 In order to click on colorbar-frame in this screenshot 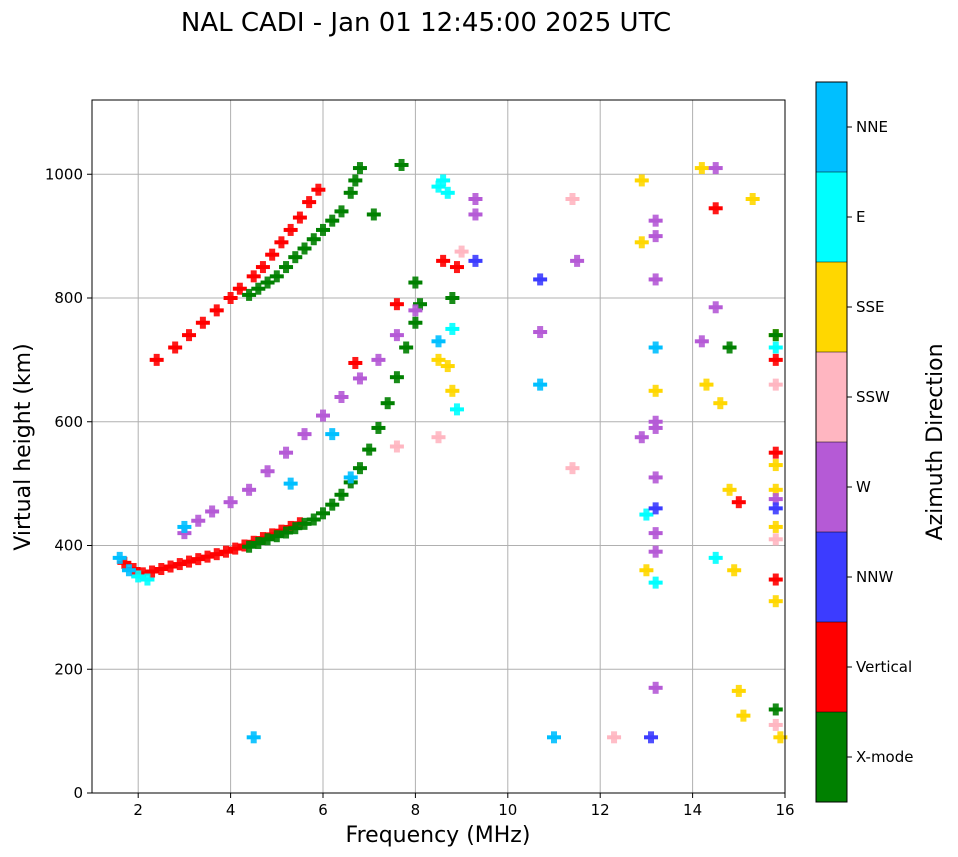, I will do `click(831, 442)`.